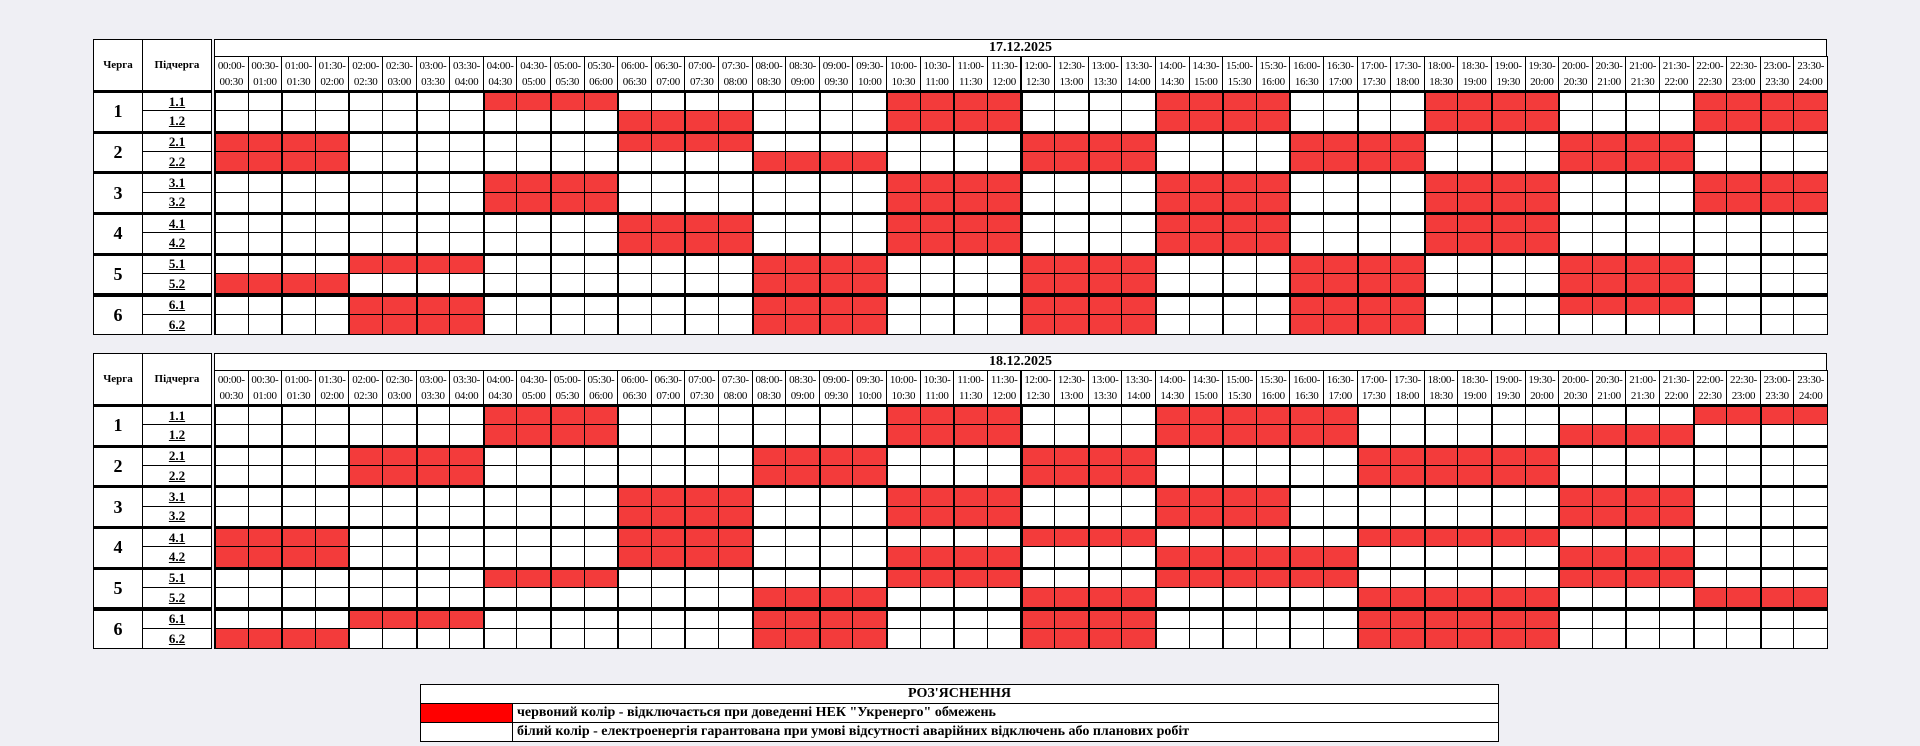 This screenshot has width=1920, height=746. Describe the element at coordinates (118, 465) in the screenshot. I see `queue-number: 2` at that location.